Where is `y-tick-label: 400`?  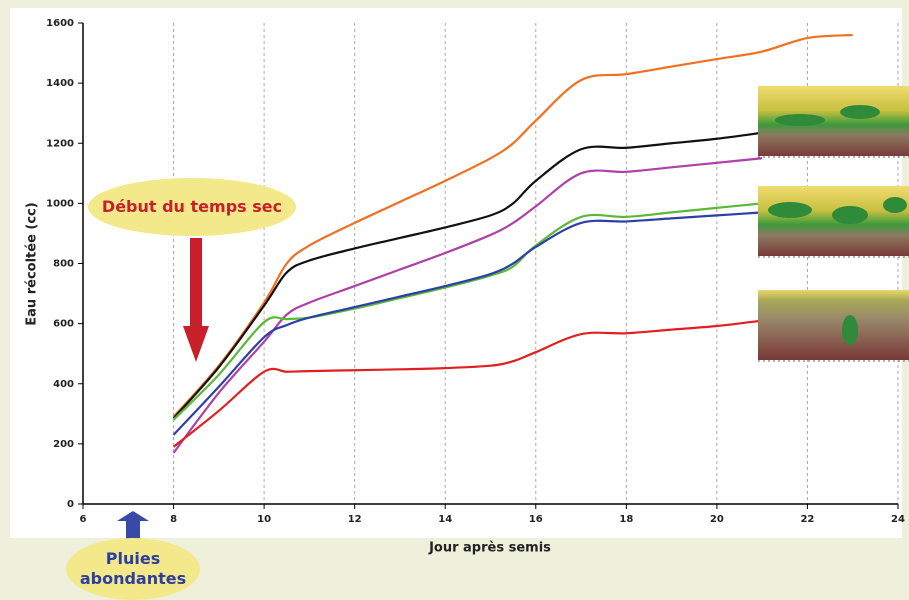 y-tick-label: 400 is located at coordinates (63, 384).